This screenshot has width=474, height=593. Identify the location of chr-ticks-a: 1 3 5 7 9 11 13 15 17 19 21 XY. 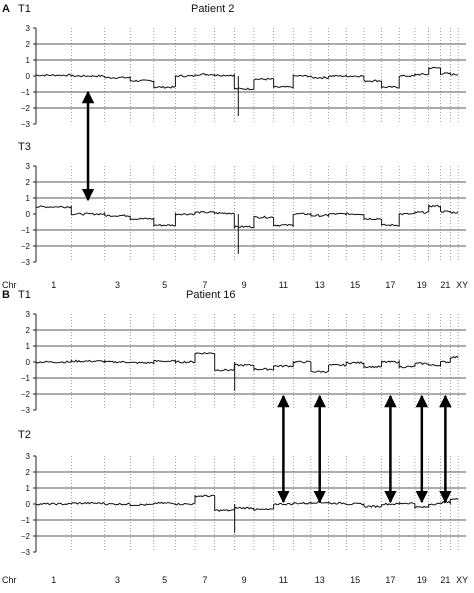
(259, 285).